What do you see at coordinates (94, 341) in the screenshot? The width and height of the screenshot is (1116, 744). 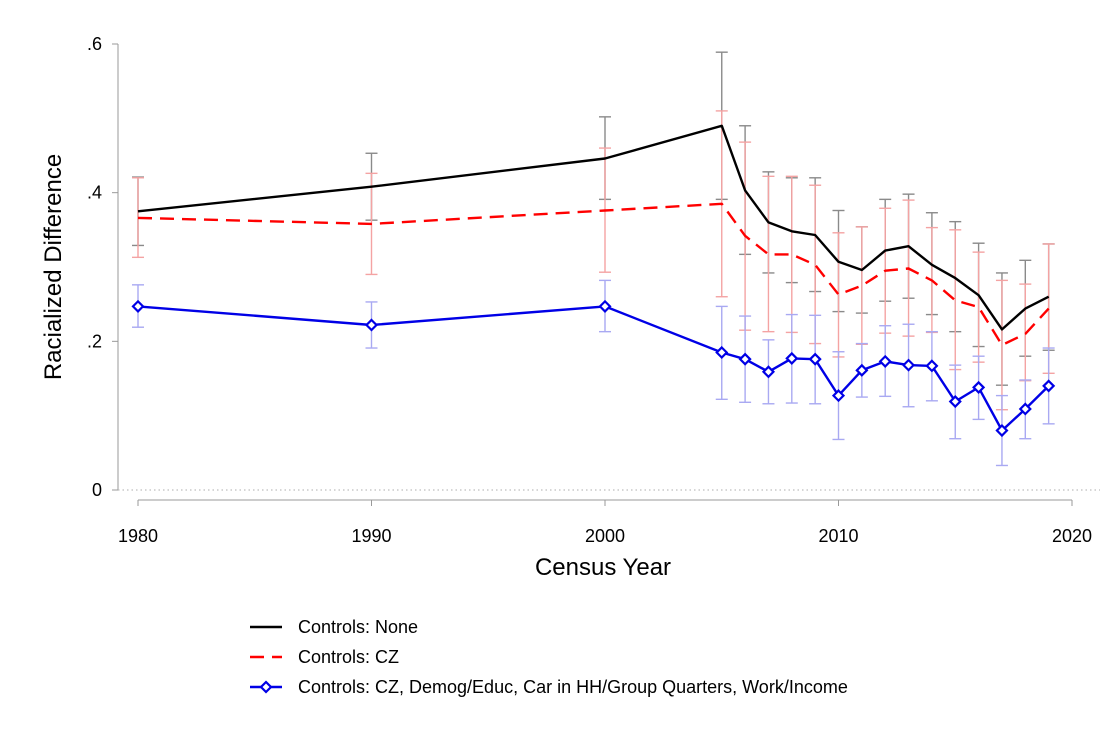 I see `y-tick-label: .2` at bounding box center [94, 341].